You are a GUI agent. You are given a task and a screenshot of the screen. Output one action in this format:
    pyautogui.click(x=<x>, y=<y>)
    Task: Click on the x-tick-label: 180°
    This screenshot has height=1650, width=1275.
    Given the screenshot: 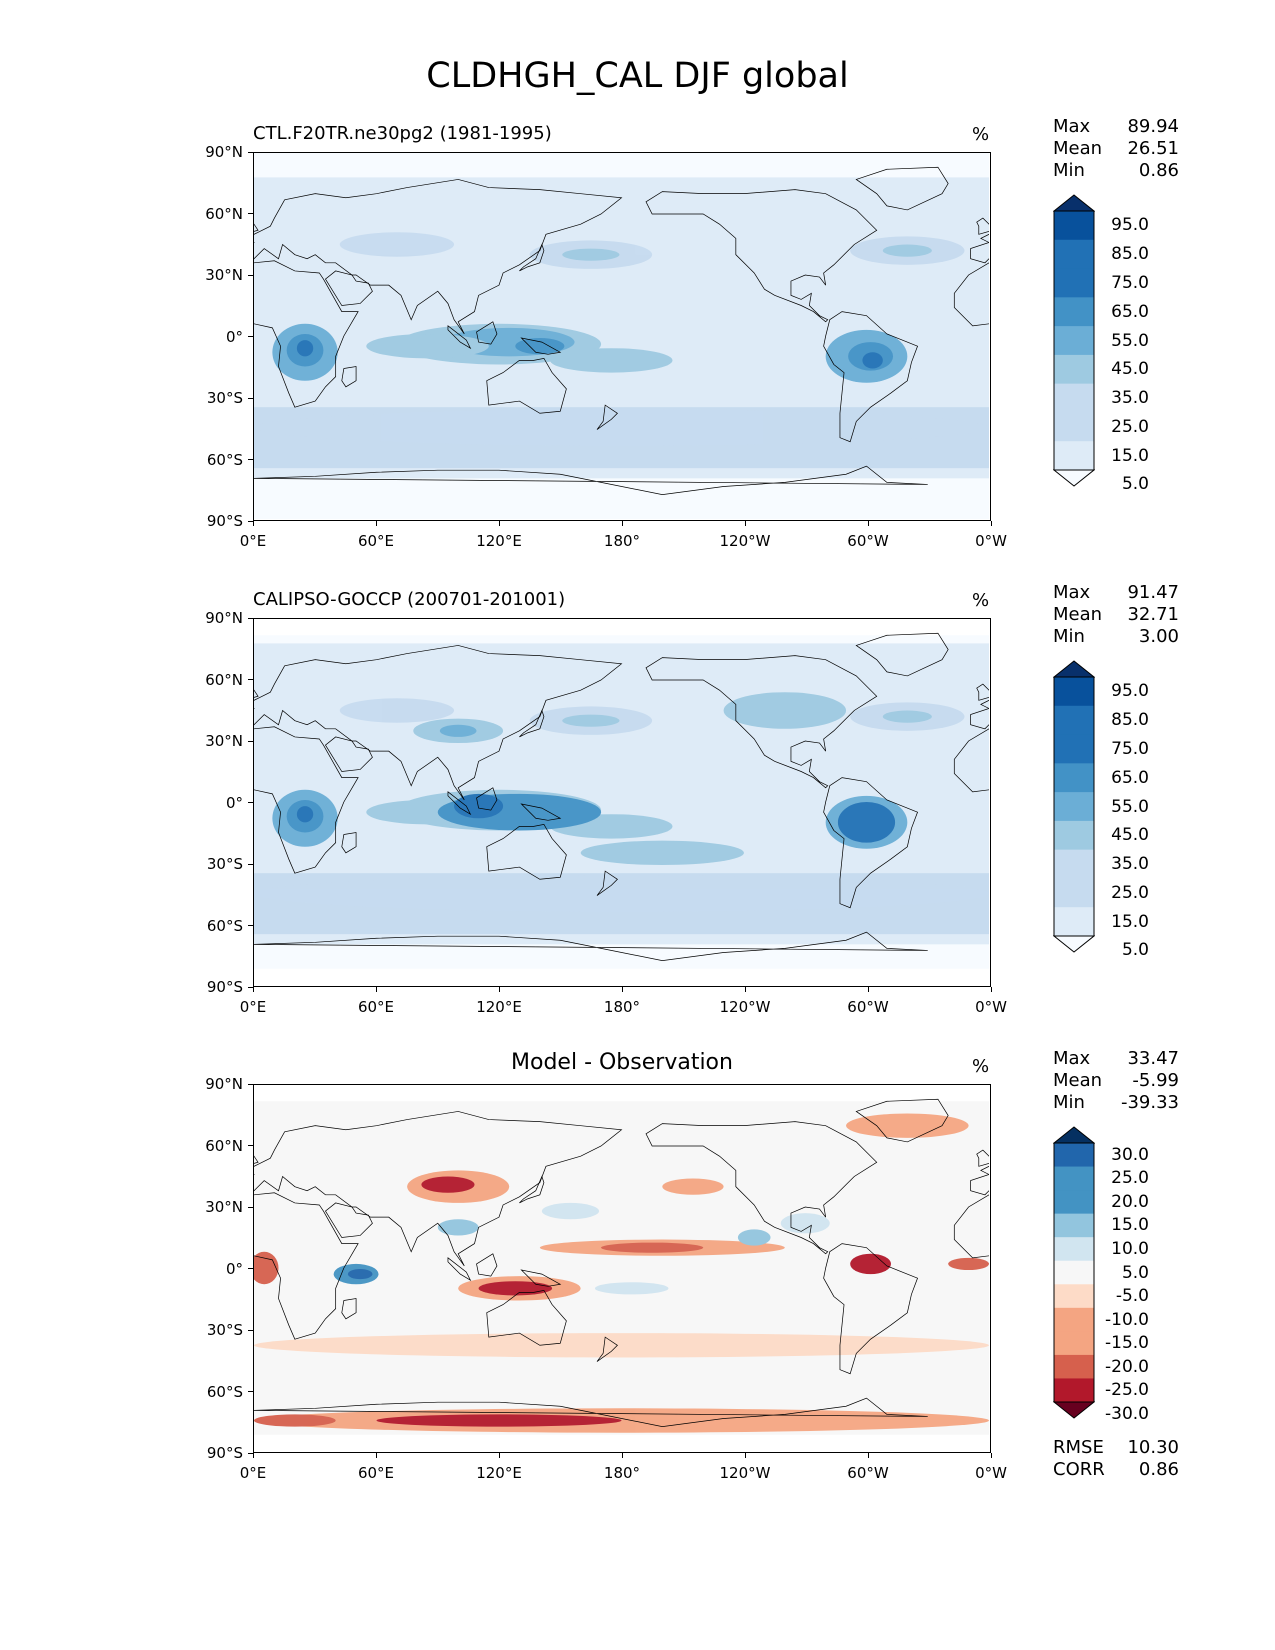 What is the action you would take?
    pyautogui.click(x=622, y=1473)
    